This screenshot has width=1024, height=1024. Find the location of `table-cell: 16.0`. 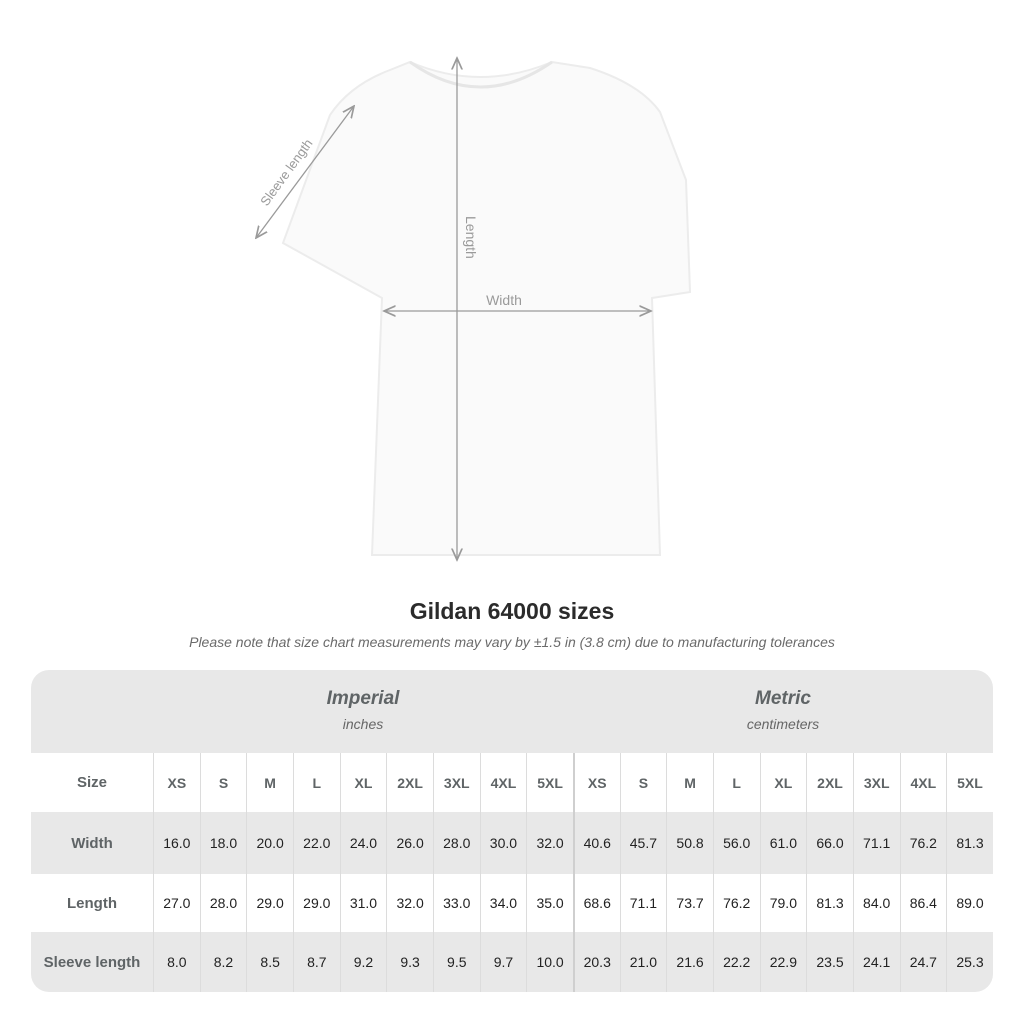

table-cell: 16.0 is located at coordinates (176, 843).